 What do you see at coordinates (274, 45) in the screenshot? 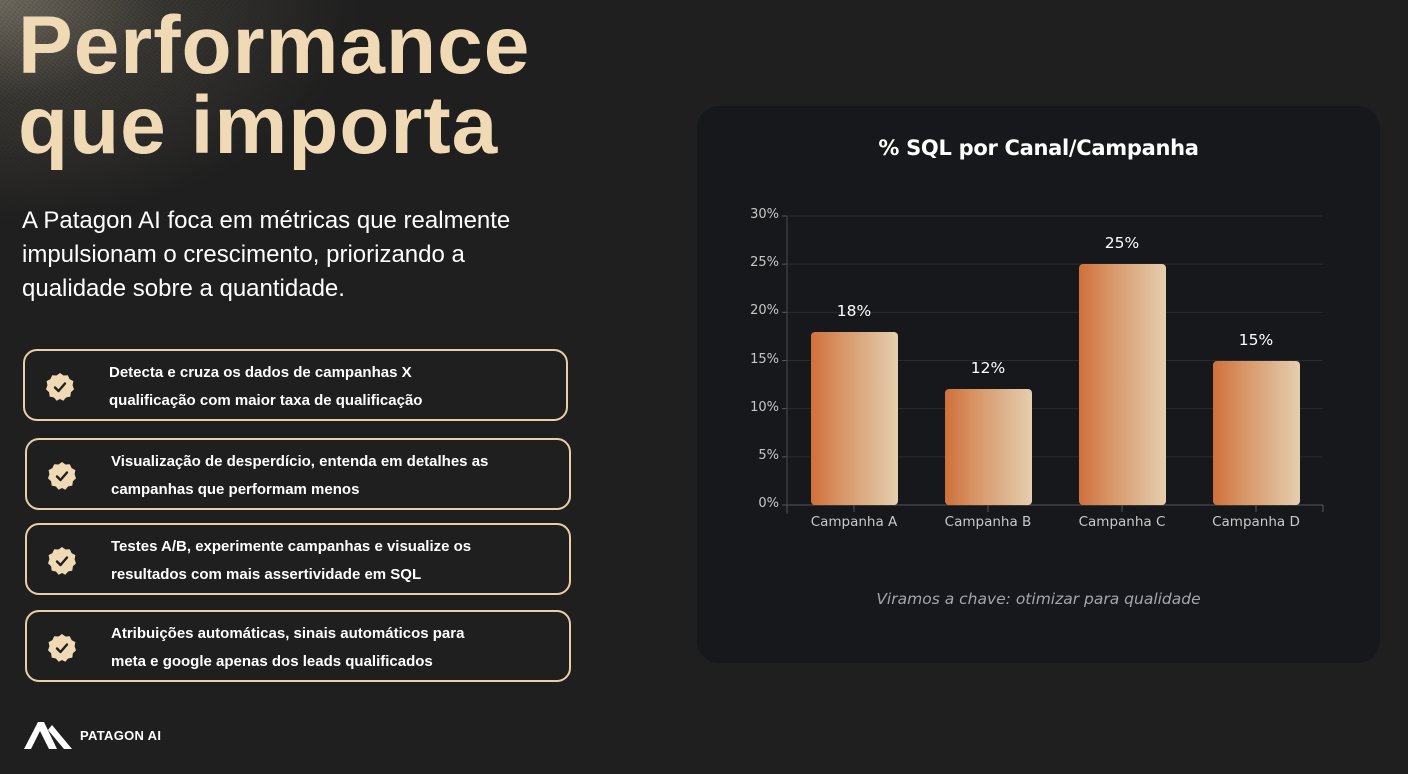
I see `page-title-line-1: Performance` at bounding box center [274, 45].